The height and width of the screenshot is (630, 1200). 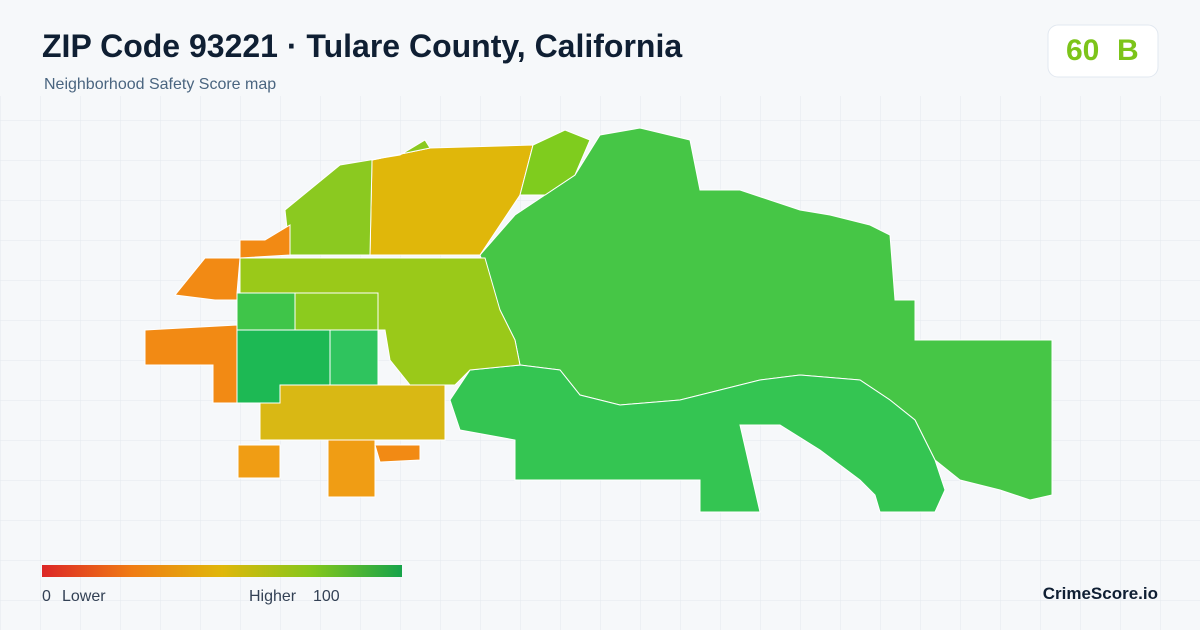 I want to click on score: 60, so click(x=1083, y=50).